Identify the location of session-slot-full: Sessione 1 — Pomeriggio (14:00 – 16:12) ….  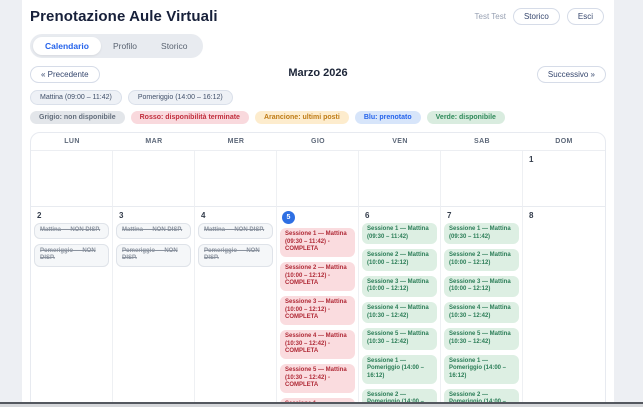
(317, 400).